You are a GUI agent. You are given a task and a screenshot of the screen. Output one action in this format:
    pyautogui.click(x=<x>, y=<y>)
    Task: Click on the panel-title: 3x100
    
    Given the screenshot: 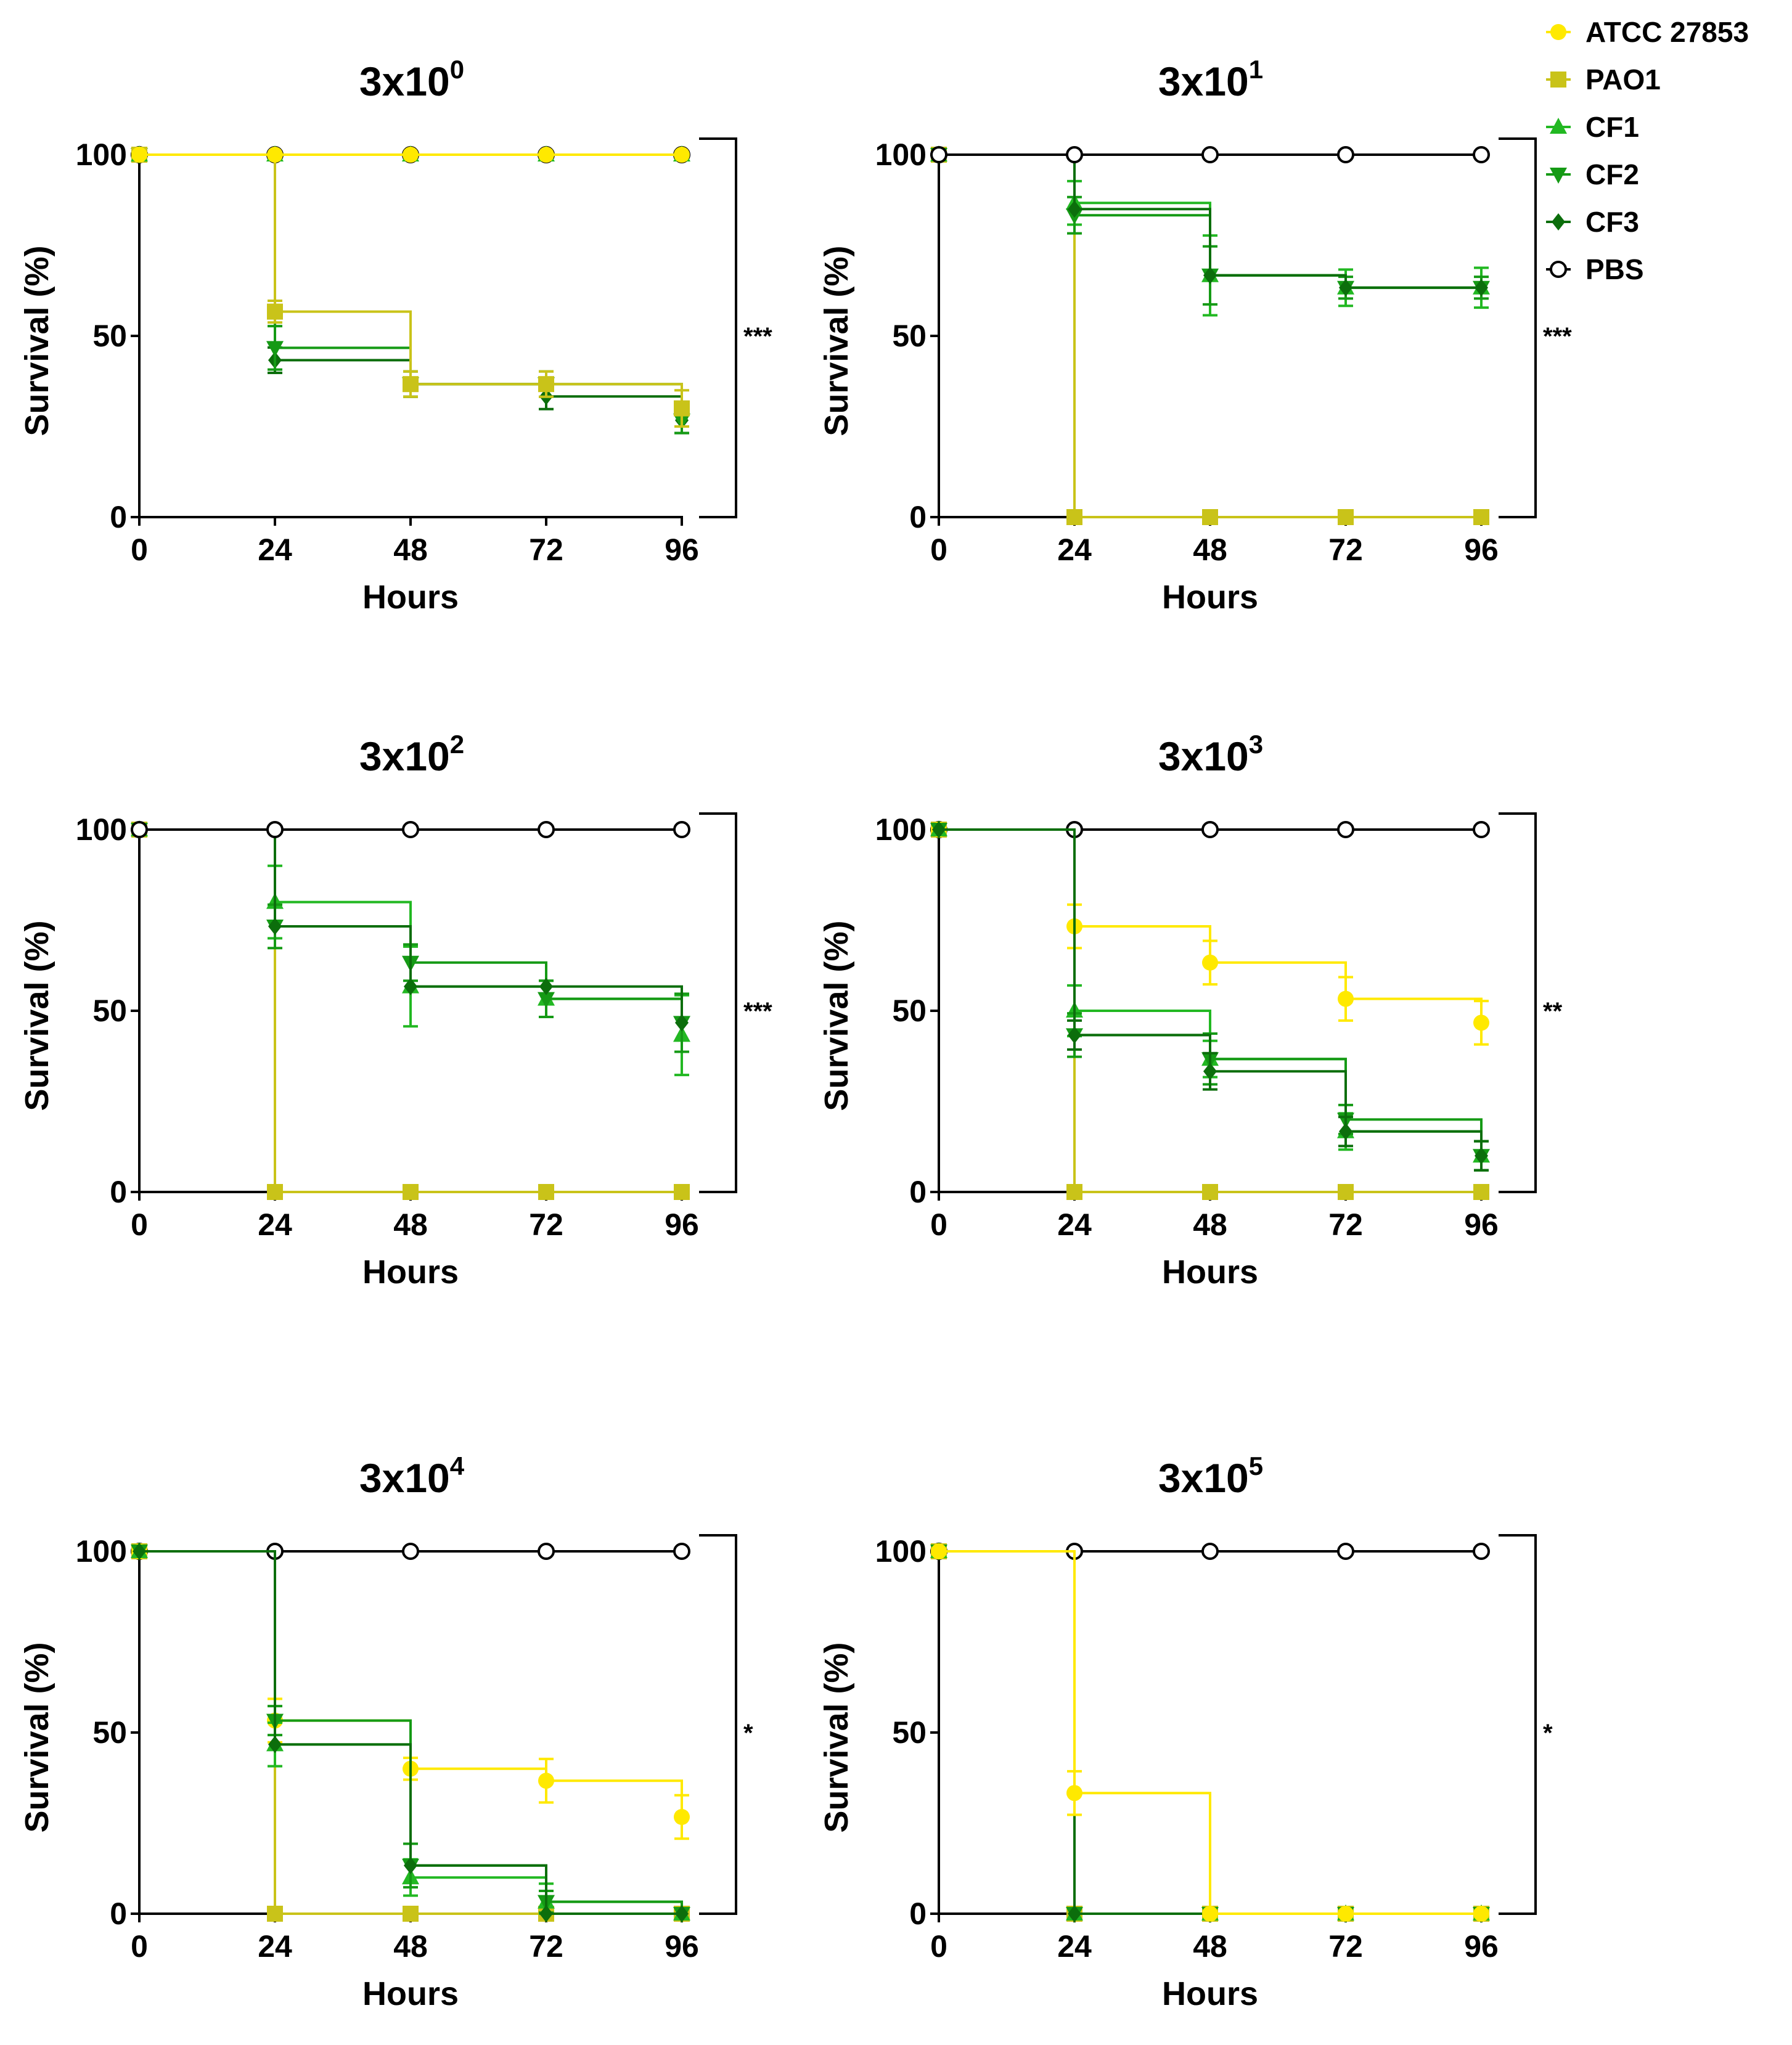 What is the action you would take?
    pyautogui.click(x=411, y=79)
    